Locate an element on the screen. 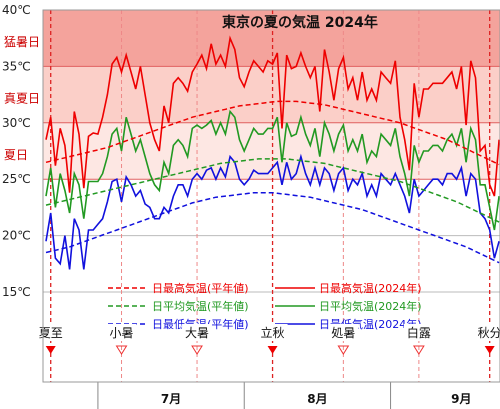  band-label-0: 猛暑日 is located at coordinates (22, 42).